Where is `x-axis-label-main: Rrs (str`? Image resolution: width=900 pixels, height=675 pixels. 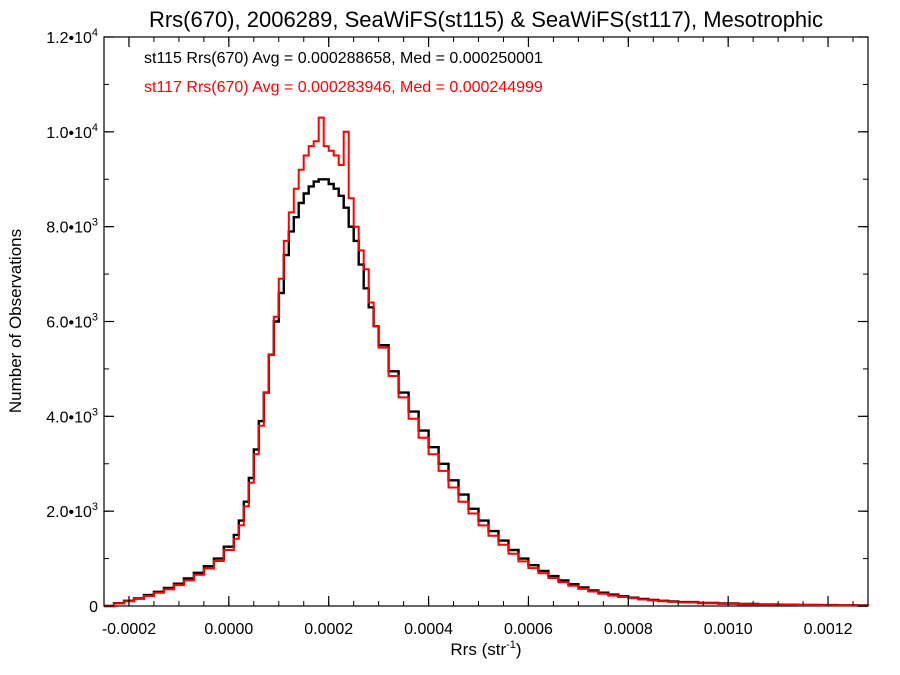
x-axis-label-main: Rrs (str is located at coordinates (478, 649).